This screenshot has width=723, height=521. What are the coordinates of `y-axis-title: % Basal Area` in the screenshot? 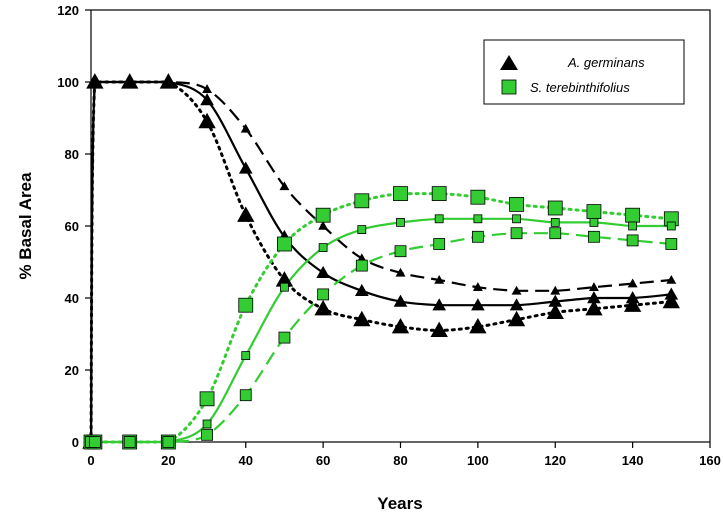 It's located at (25, 226).